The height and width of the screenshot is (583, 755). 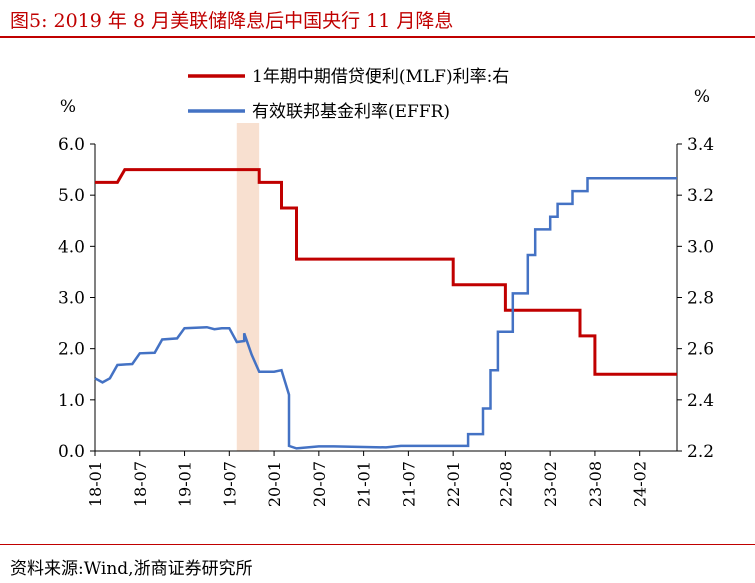 What do you see at coordinates (71, 452) in the screenshot?
I see `y-left-tick-label: 0.0` at bounding box center [71, 452].